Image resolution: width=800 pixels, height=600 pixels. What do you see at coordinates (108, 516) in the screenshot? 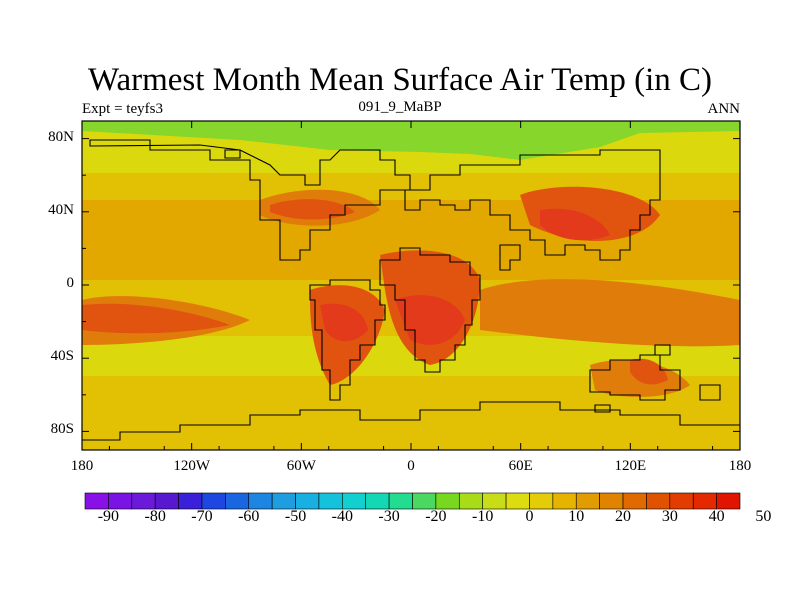
I see `colorbar-label: -90` at bounding box center [108, 516].